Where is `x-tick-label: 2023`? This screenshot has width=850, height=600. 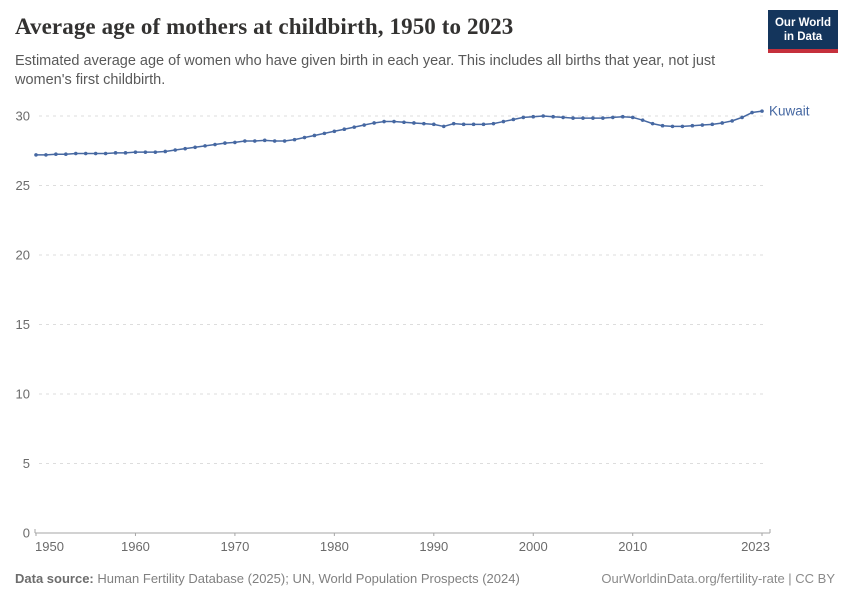
x-tick-label: 2023 is located at coordinates (755, 546).